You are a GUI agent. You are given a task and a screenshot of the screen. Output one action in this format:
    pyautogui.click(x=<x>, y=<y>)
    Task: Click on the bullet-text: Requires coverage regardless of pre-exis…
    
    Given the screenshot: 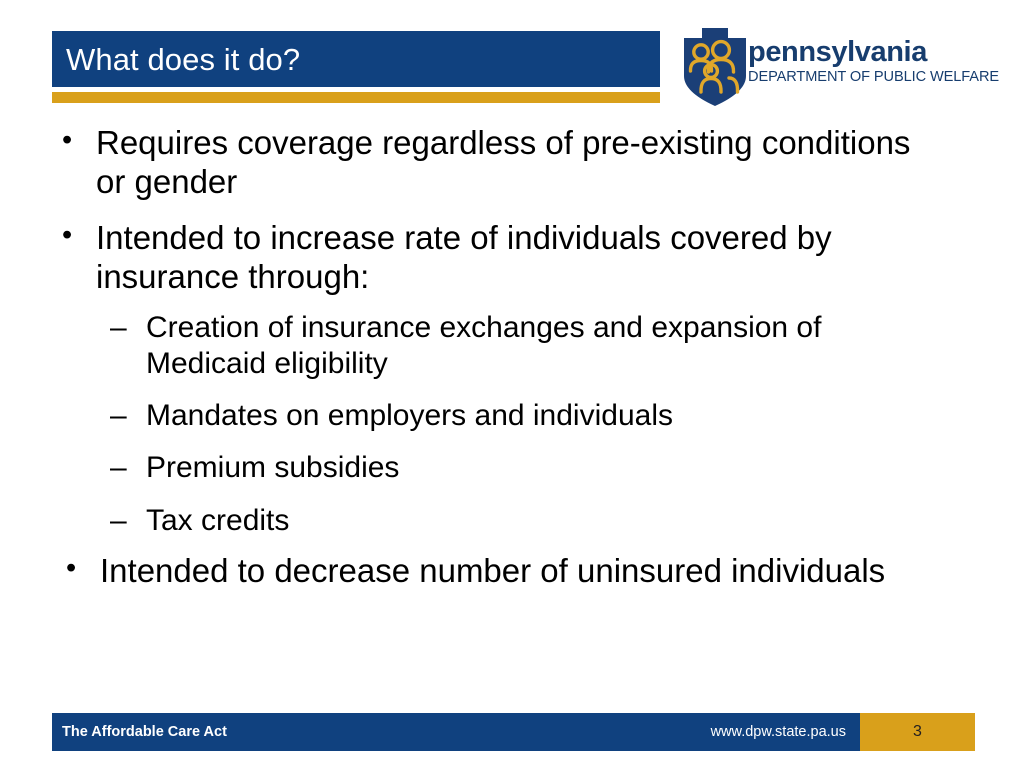 What is the action you would take?
    pyautogui.click(x=503, y=162)
    